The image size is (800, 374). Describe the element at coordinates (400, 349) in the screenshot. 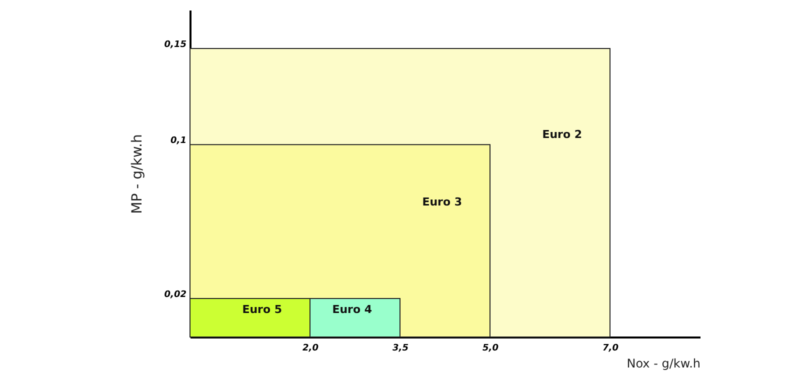

I see `x-tick-label: 3,5` at that location.